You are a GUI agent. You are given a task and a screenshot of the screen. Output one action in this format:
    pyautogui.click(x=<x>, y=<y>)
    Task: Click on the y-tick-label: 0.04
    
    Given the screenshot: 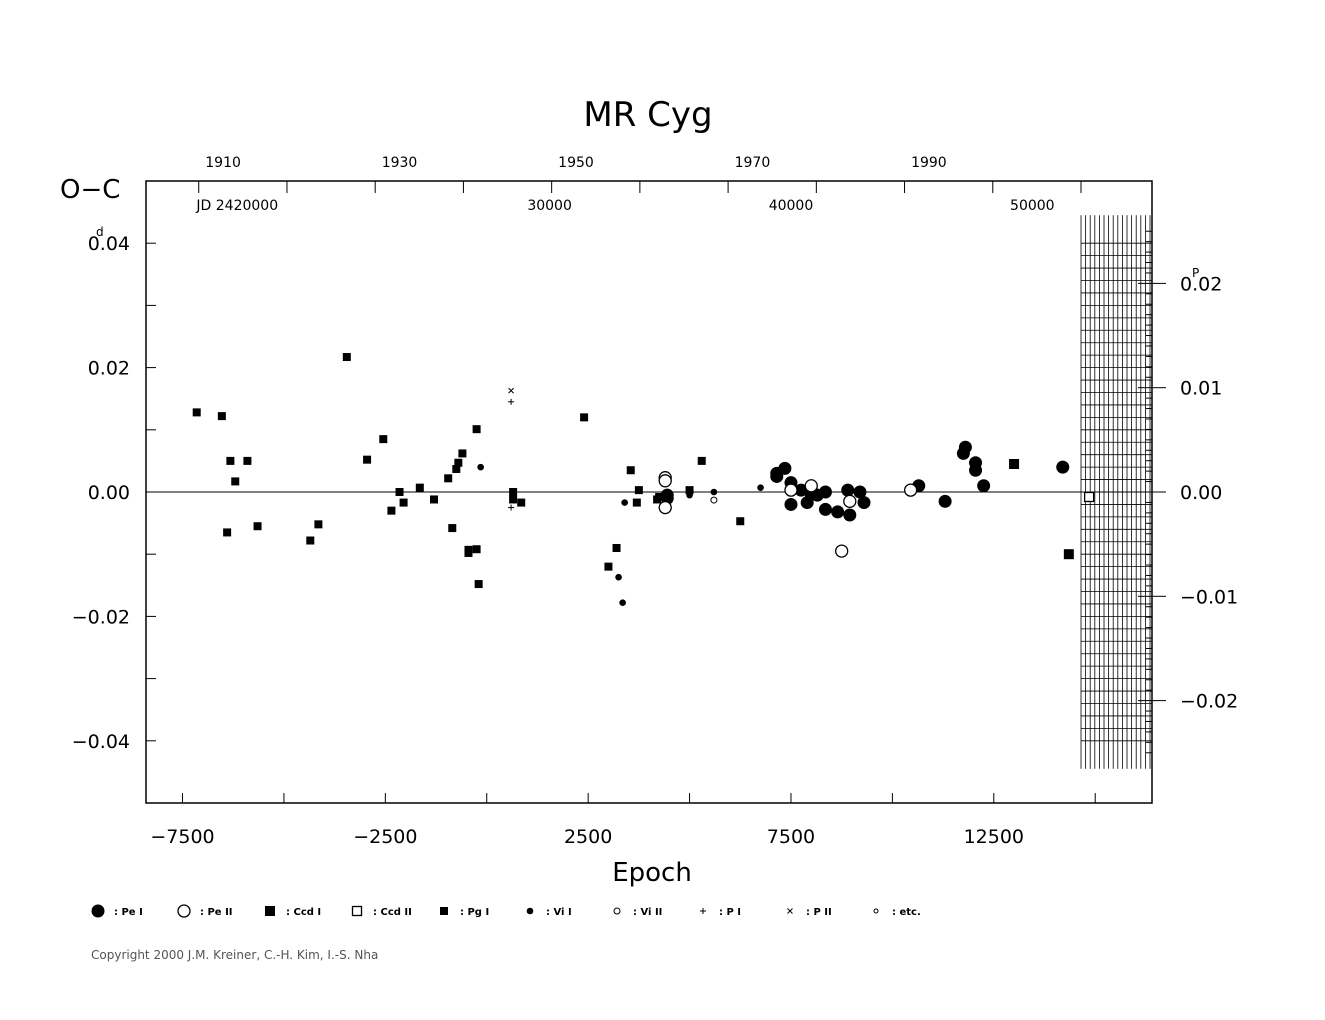 What is the action you would take?
    pyautogui.click(x=109, y=244)
    